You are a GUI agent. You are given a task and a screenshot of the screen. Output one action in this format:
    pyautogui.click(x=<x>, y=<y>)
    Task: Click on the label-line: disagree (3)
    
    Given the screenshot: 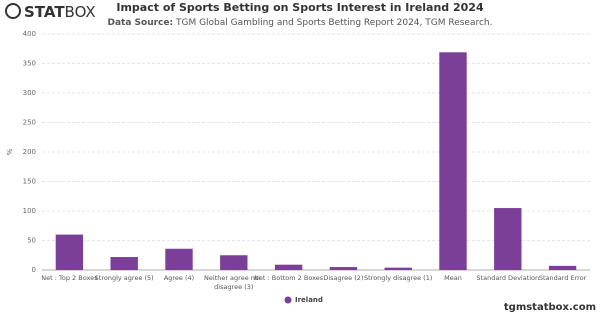 What is the action you would take?
    pyautogui.click(x=233, y=287)
    